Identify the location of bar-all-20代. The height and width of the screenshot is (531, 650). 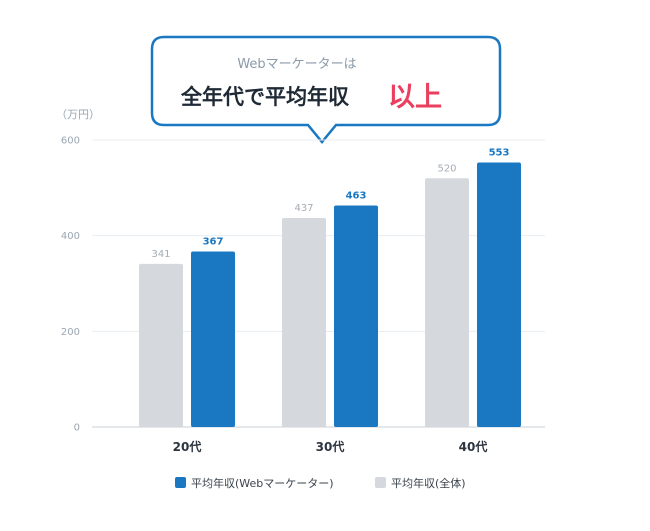
(161, 345).